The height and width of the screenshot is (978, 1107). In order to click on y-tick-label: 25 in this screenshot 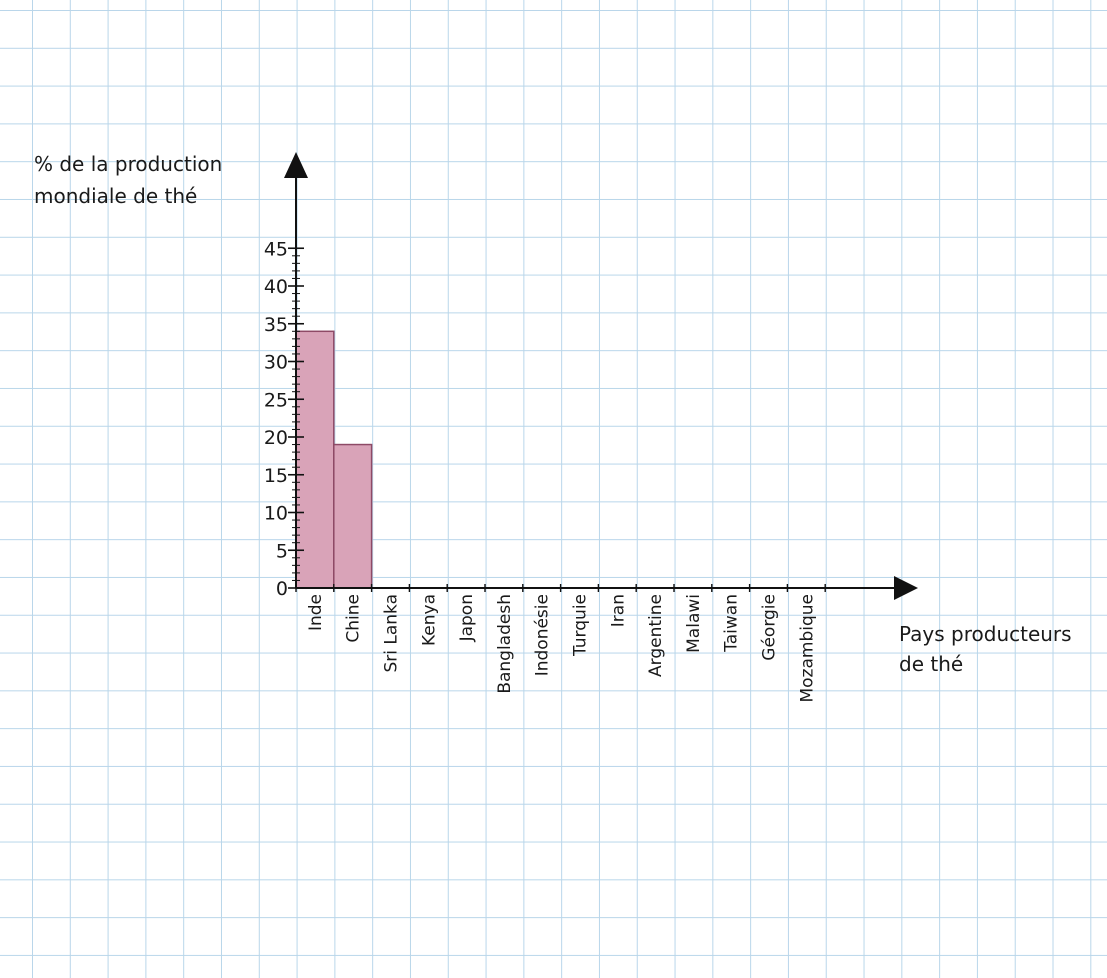, I will do `click(276, 400)`.